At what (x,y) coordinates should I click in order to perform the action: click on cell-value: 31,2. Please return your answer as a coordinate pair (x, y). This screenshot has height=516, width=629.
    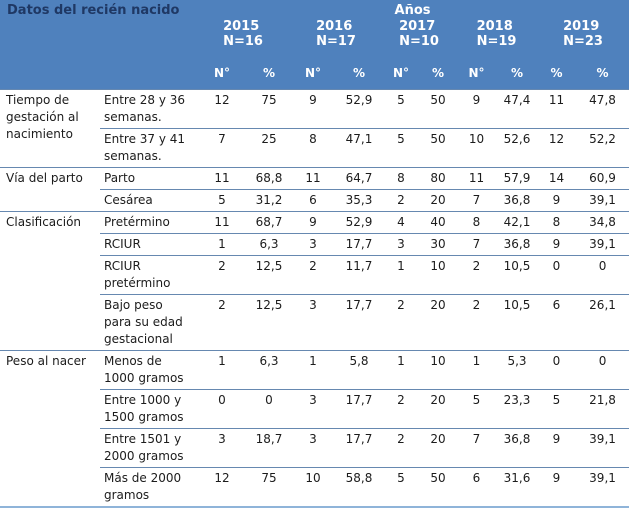
    Looking at the image, I should click on (269, 200).